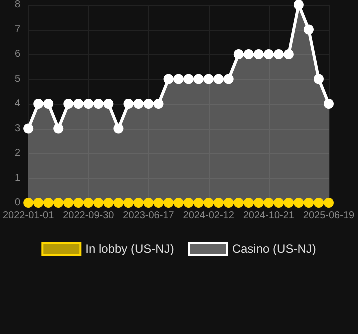 The width and height of the screenshot is (358, 334). I want to click on x-tick-label: 2022-09-30, so click(89, 216).